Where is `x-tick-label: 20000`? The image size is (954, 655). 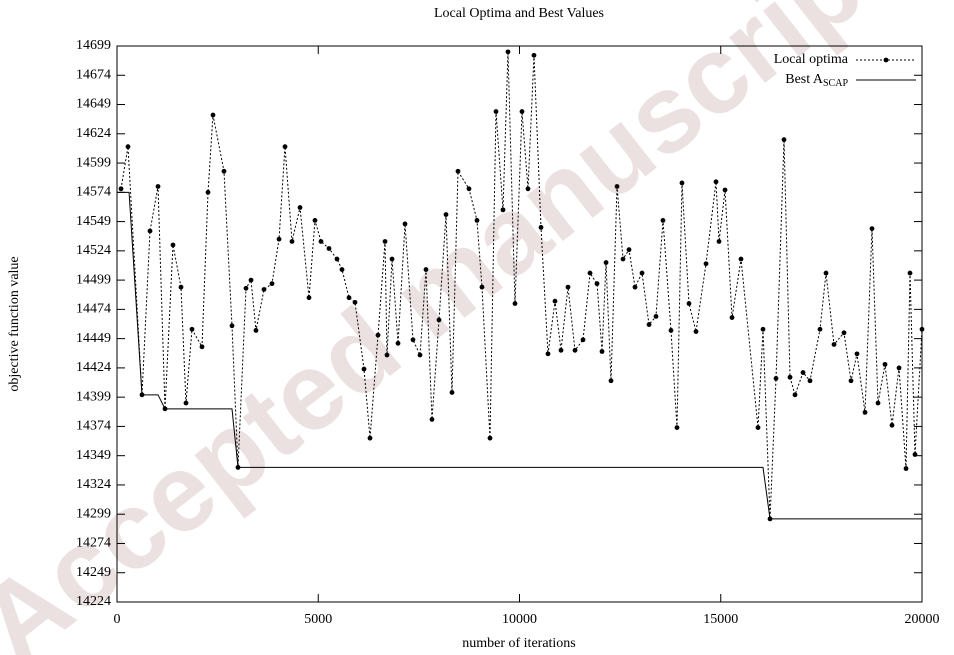
x-tick-label: 20000 is located at coordinates (922, 619).